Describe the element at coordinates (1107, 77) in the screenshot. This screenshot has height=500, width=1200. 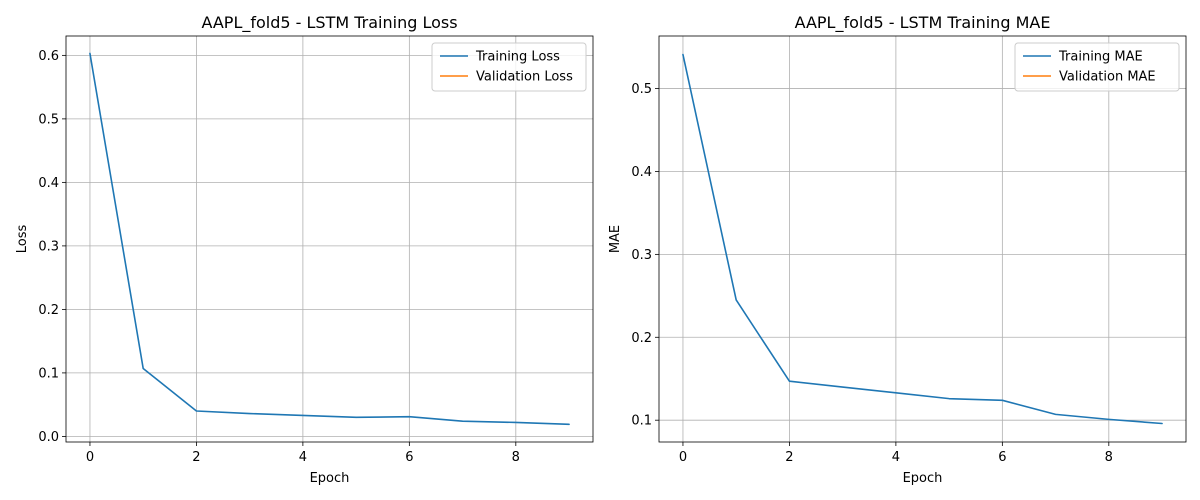
I see `mae-legend-label-validation-mae: Validation MAE` at that location.